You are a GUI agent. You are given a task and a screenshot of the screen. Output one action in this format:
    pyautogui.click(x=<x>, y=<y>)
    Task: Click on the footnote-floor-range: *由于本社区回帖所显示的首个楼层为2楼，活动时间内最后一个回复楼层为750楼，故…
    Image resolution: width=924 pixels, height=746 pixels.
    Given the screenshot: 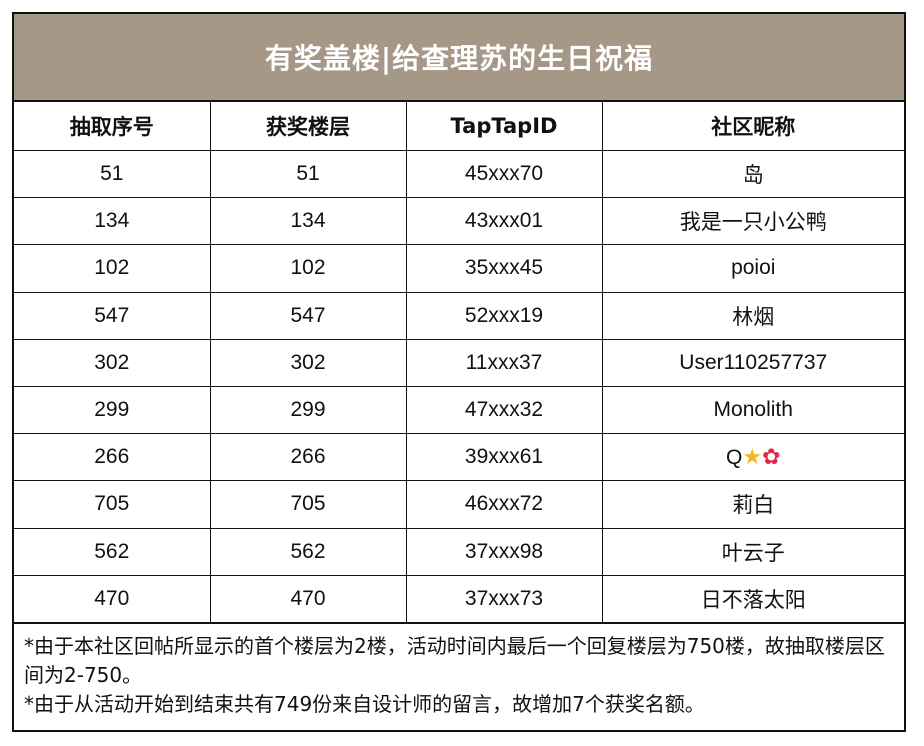 What is the action you would take?
    pyautogui.click(x=454, y=660)
    